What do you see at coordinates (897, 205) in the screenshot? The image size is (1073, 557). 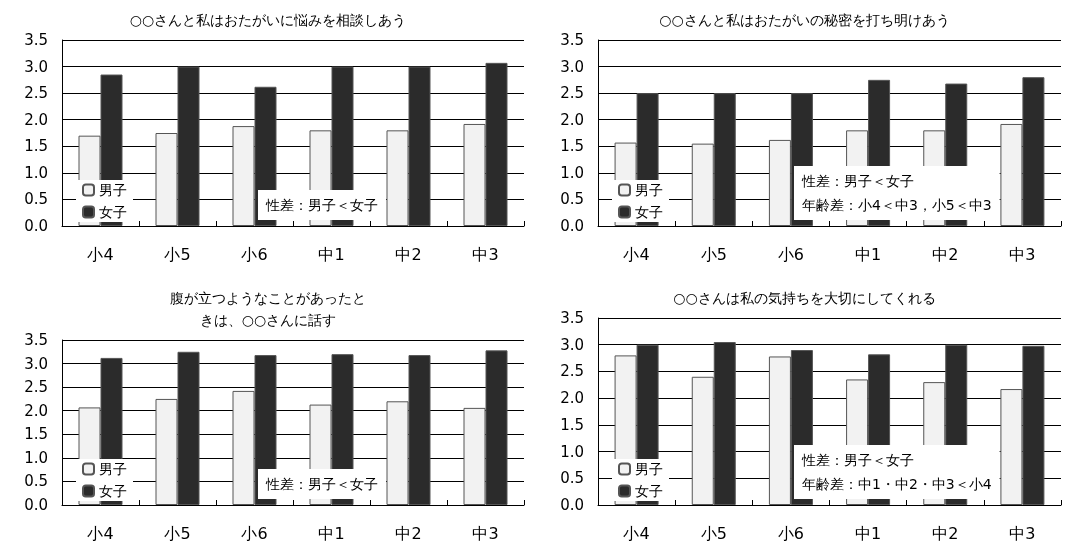 I see `annotation: 年齢差：小4＜中3，小5＜中3` at bounding box center [897, 205].